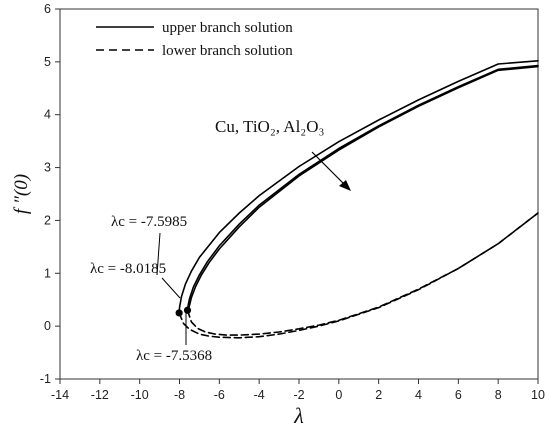 The height and width of the screenshot is (433, 550). Describe the element at coordinates (60, 395) in the screenshot. I see `x-tick-label: -14` at that location.